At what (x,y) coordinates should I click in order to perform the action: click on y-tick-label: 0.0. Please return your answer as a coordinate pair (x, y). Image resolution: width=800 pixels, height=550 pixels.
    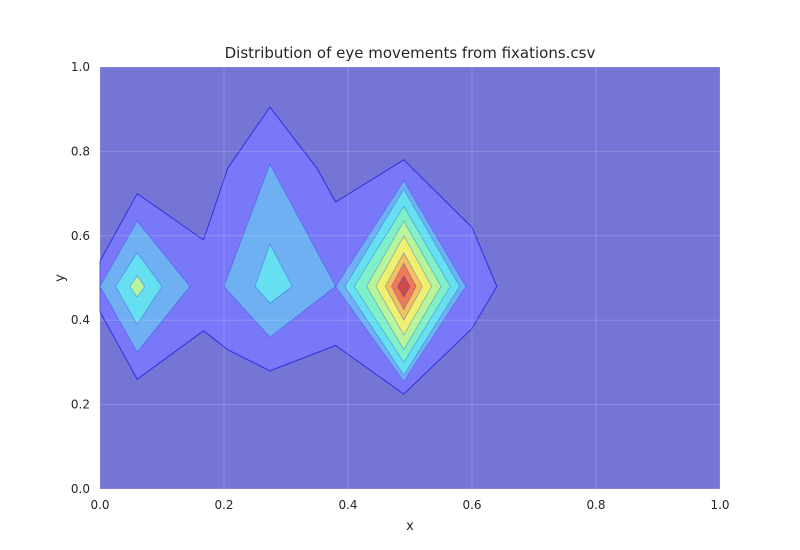
    Looking at the image, I should click on (80, 489).